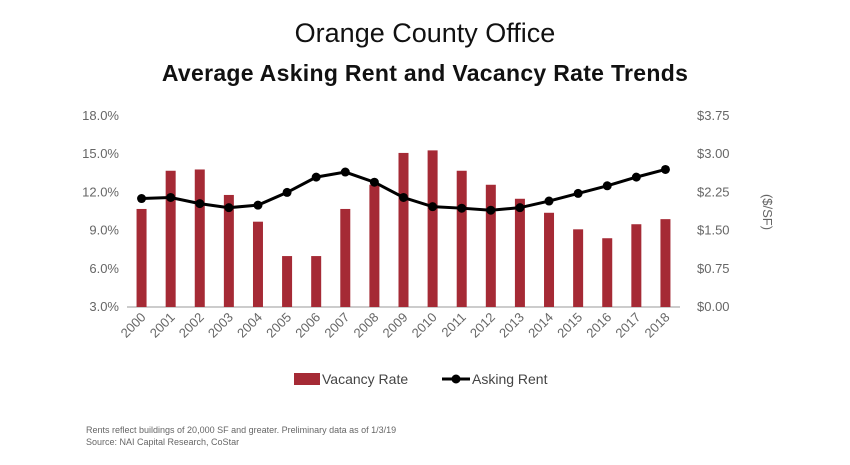 This screenshot has height=465, width=850. Describe the element at coordinates (104, 230) in the screenshot. I see `left-tick-label: 9.0%` at that location.